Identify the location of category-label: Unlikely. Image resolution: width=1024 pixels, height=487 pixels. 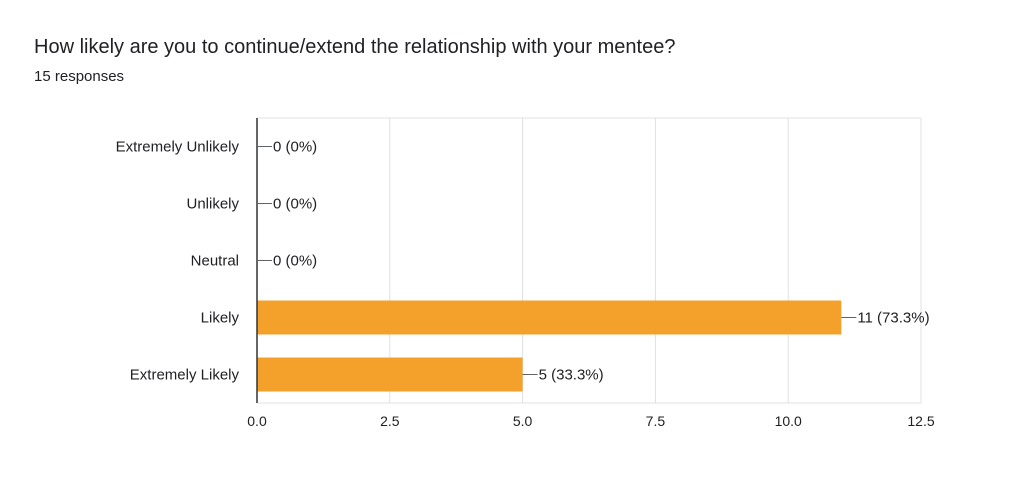
(212, 204).